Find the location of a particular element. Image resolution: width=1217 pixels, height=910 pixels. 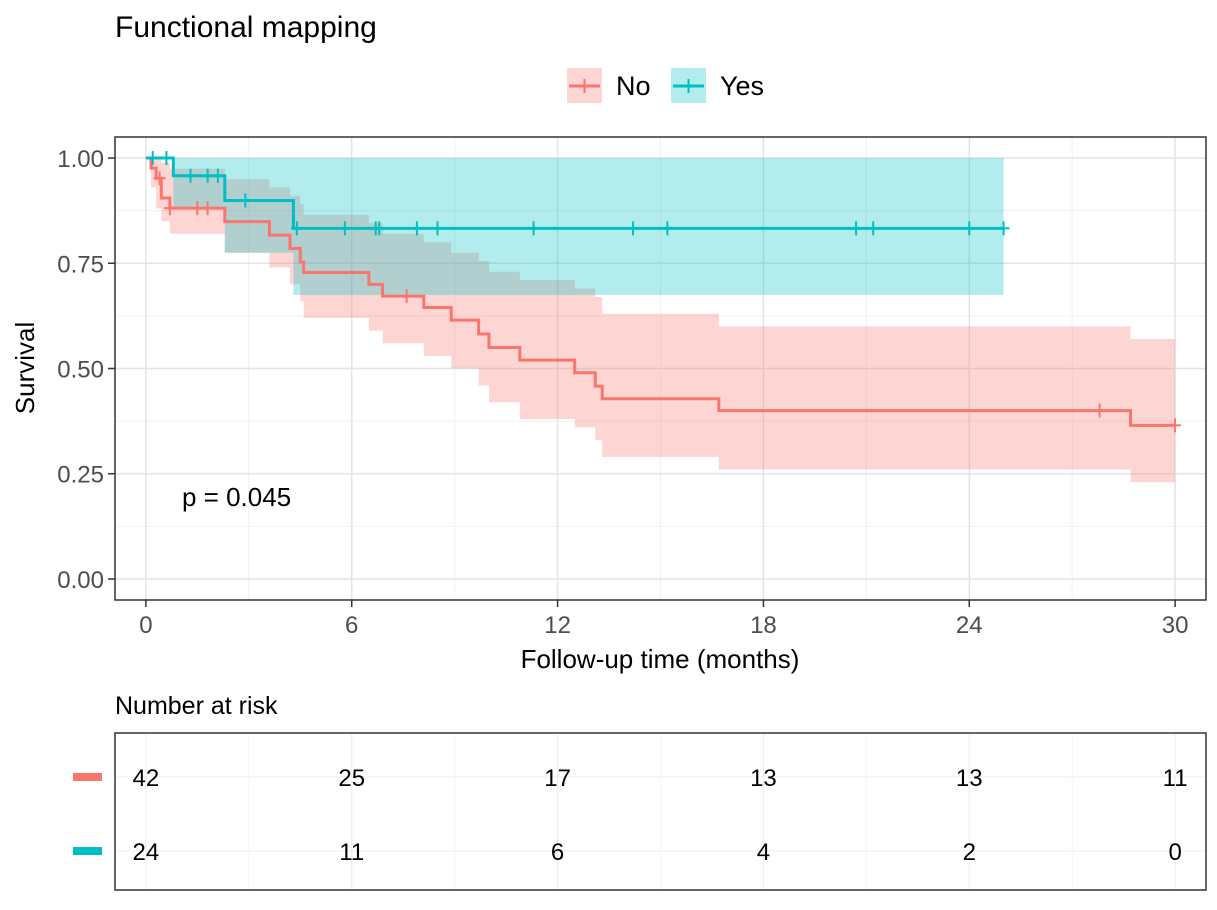

legend-label-no: No is located at coordinates (633, 86).